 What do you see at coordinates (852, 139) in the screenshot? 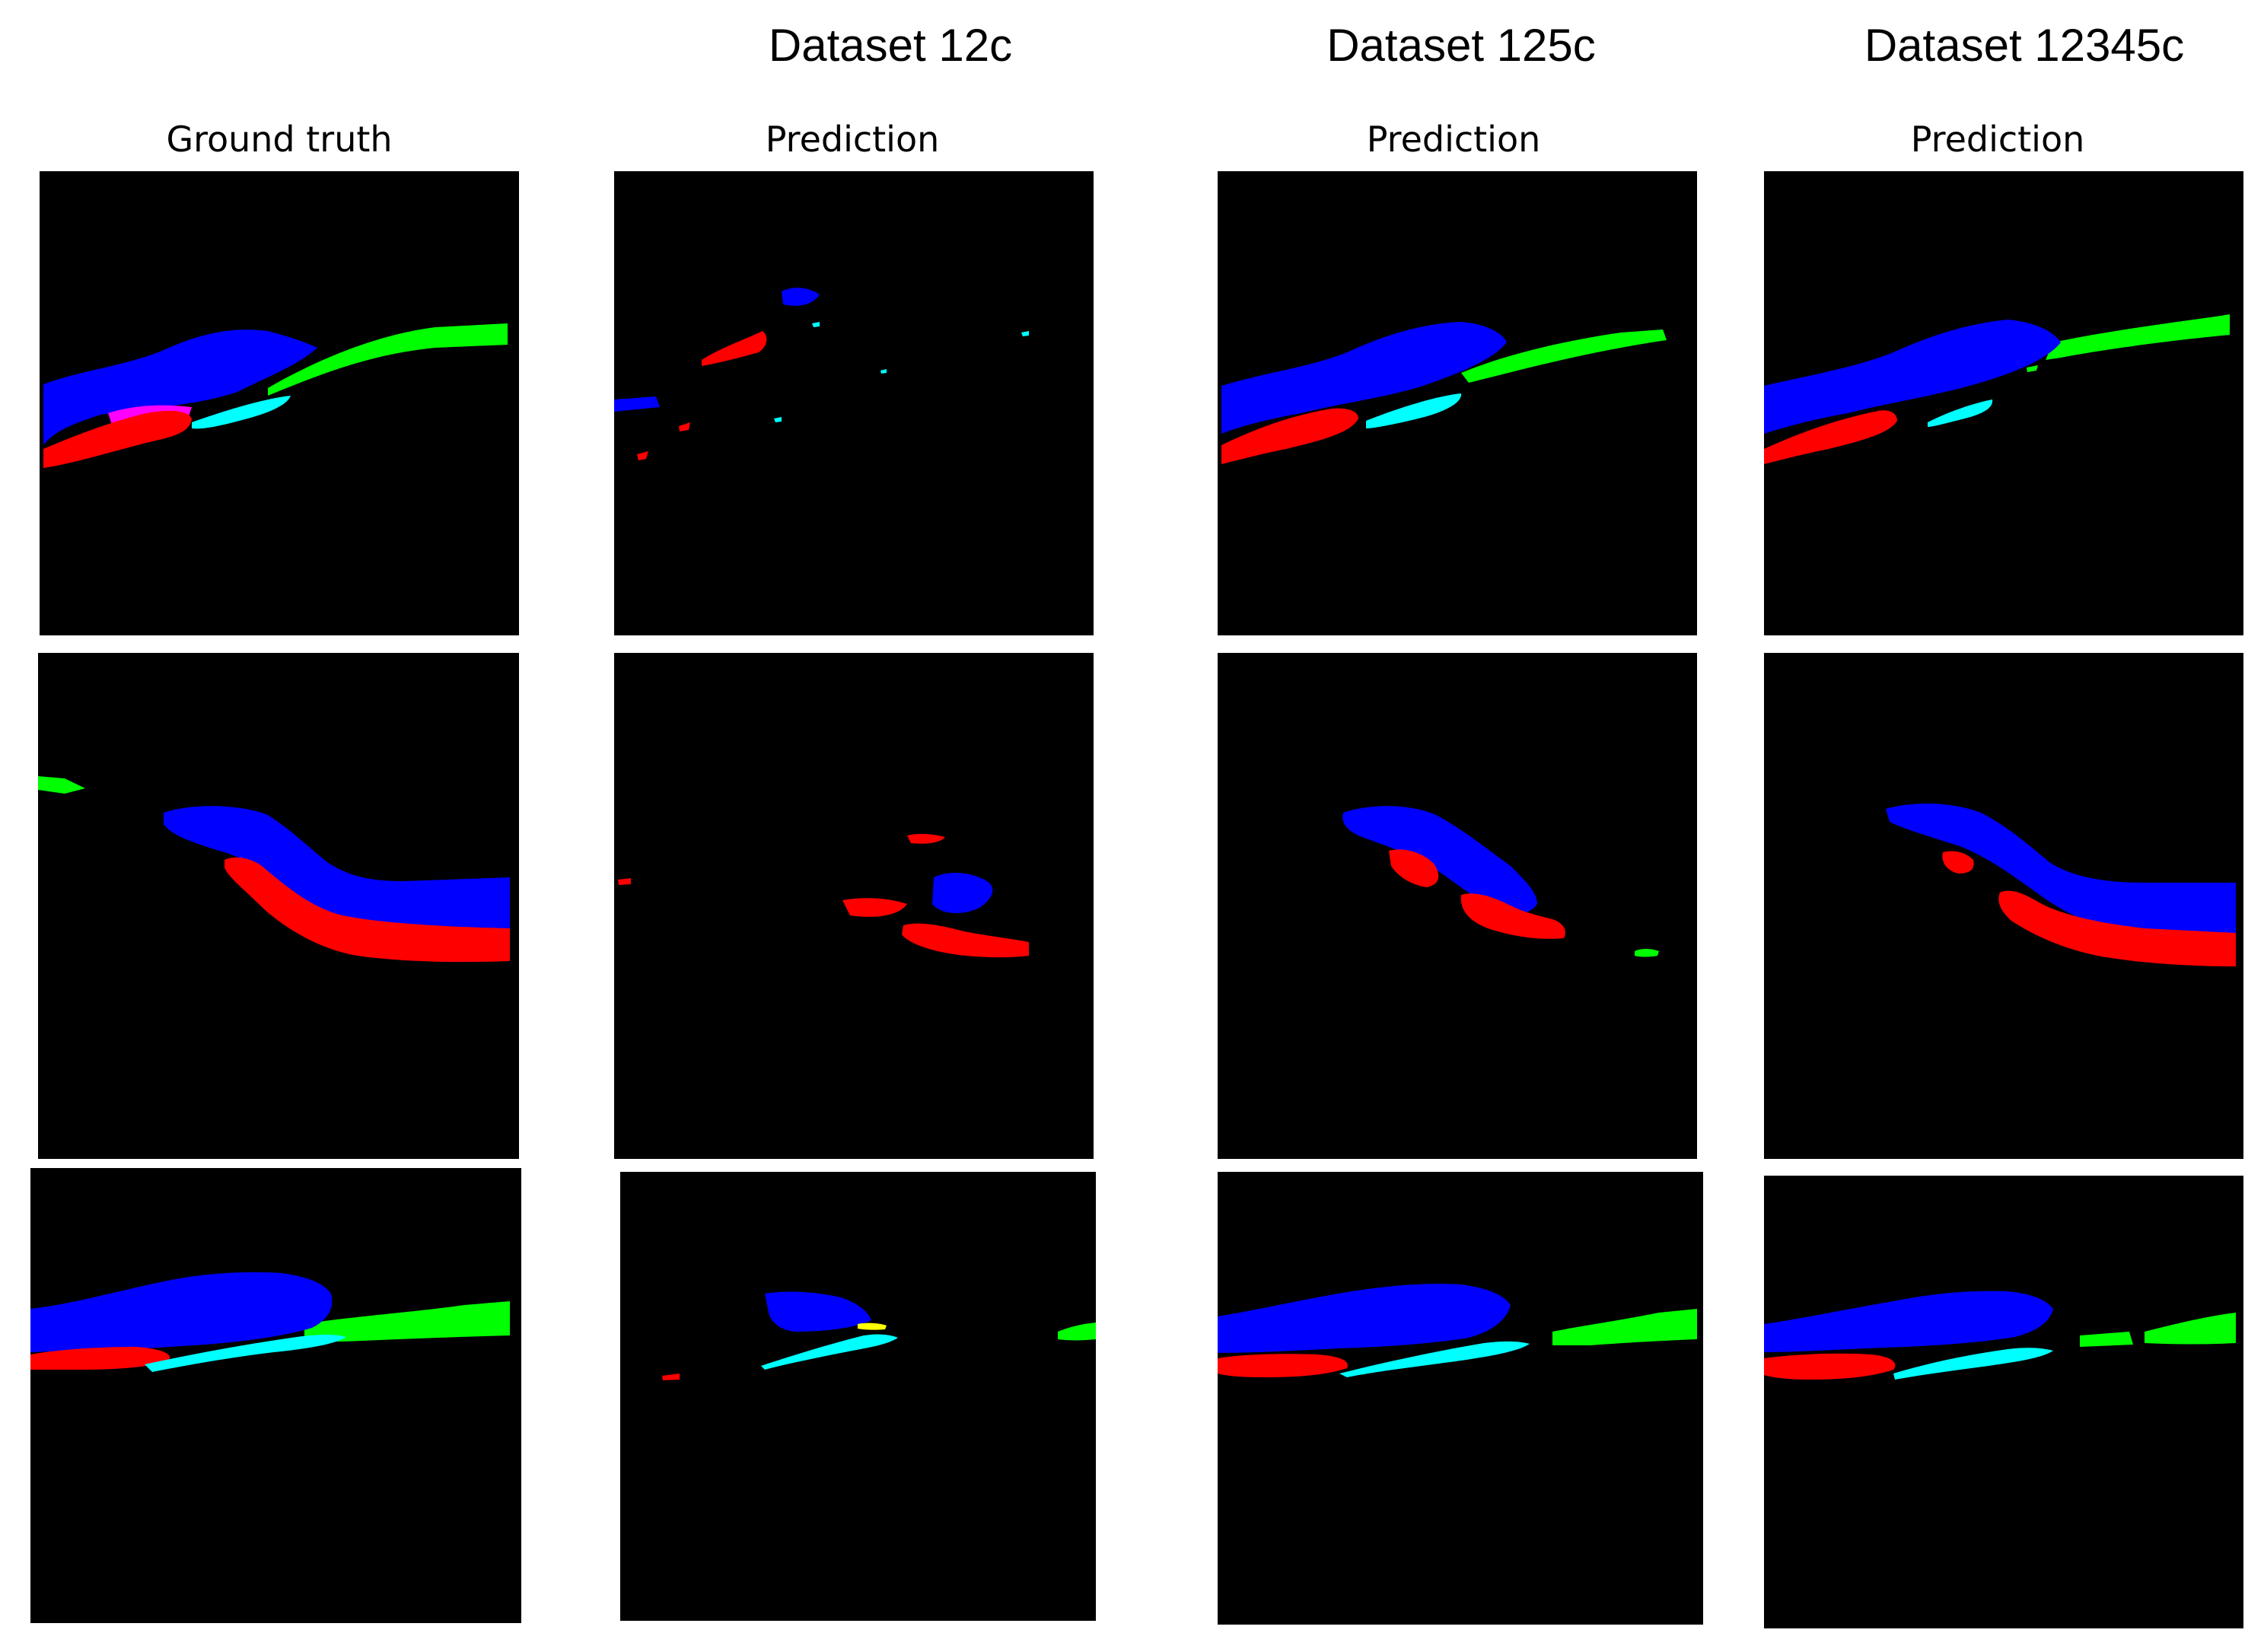
I see `column-label-prediction-12c: Prediction` at bounding box center [852, 139].